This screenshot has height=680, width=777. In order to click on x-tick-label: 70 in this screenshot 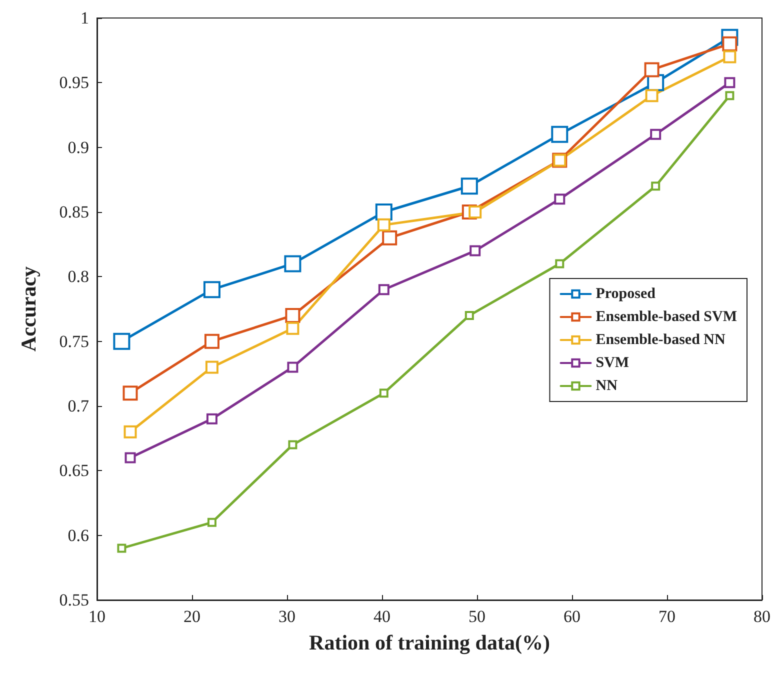, I will do `click(667, 616)`.